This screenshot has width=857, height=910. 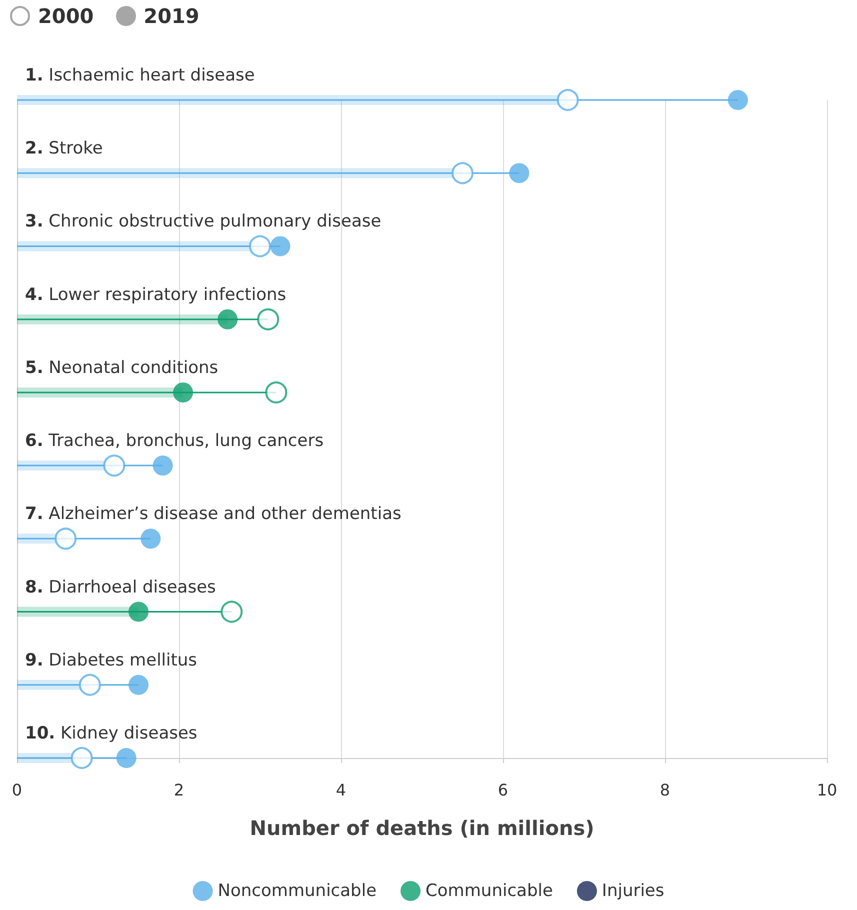 What do you see at coordinates (111, 660) in the screenshot?
I see `y-tick-label: 9. Diabetes mellitus` at bounding box center [111, 660].